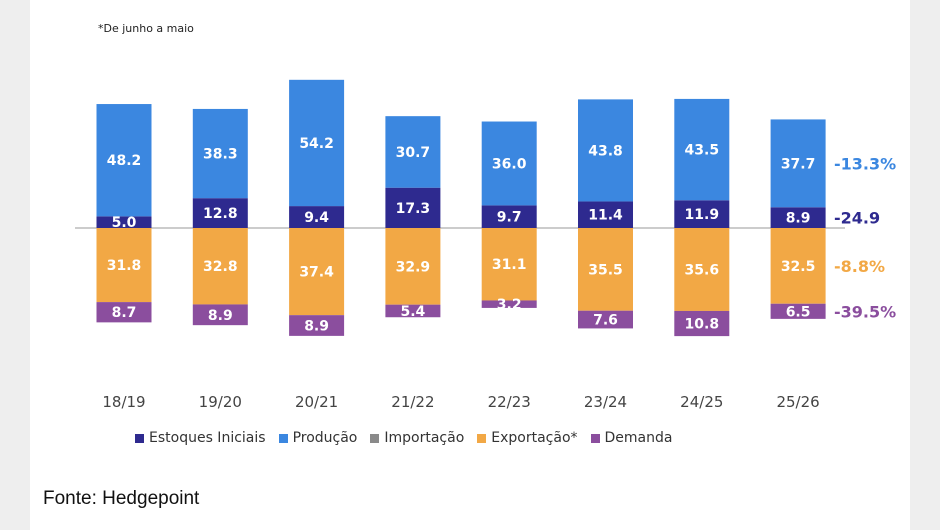 This screenshot has height=530, width=940. I want to click on chart-note: *De junho a maio, so click(146, 28).